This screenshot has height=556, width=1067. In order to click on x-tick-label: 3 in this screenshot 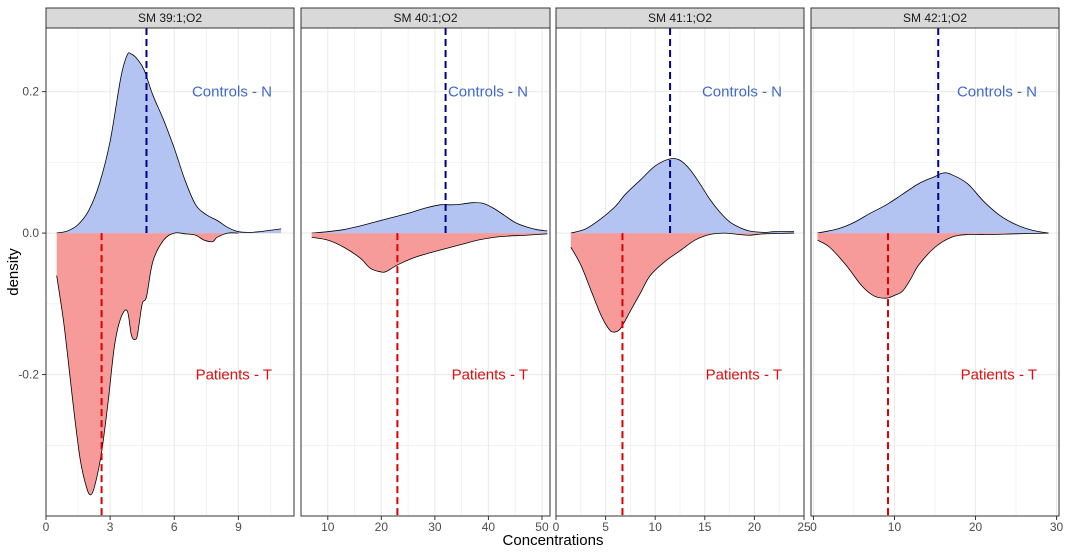, I will do `click(110, 527)`.